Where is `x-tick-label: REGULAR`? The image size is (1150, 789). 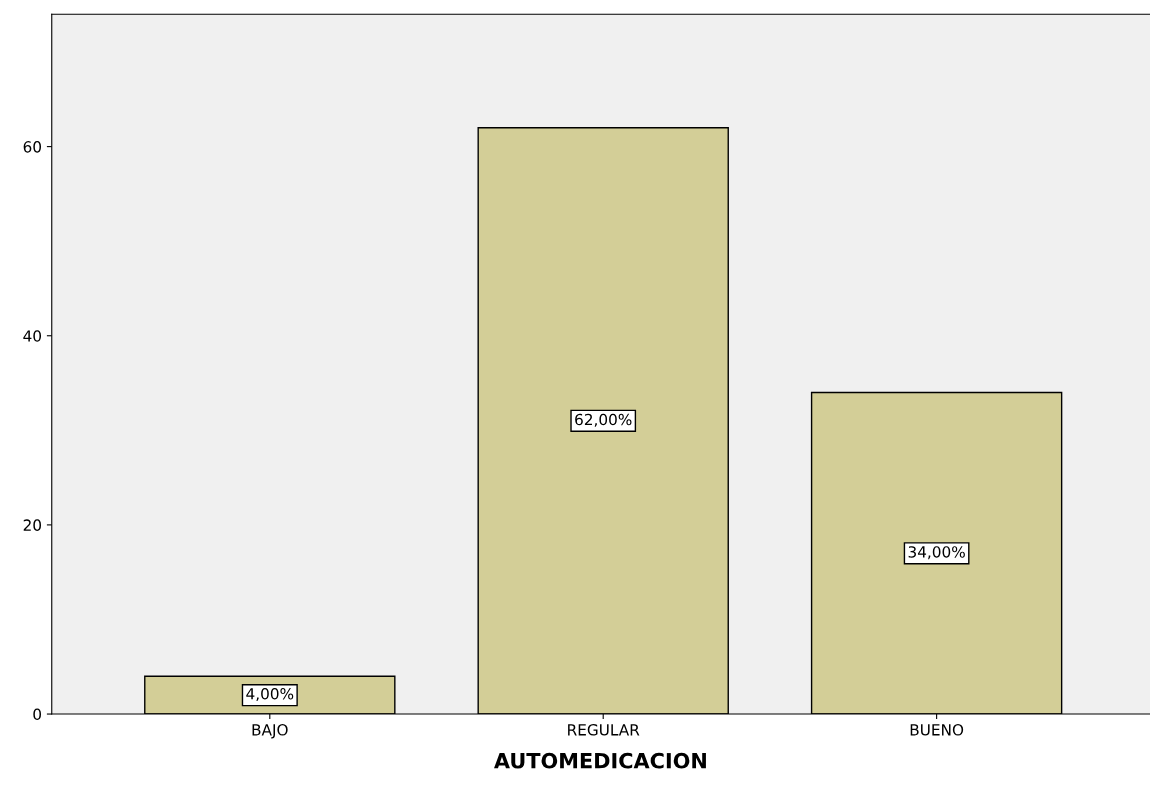
x-tick-label: REGULAR is located at coordinates (604, 730).